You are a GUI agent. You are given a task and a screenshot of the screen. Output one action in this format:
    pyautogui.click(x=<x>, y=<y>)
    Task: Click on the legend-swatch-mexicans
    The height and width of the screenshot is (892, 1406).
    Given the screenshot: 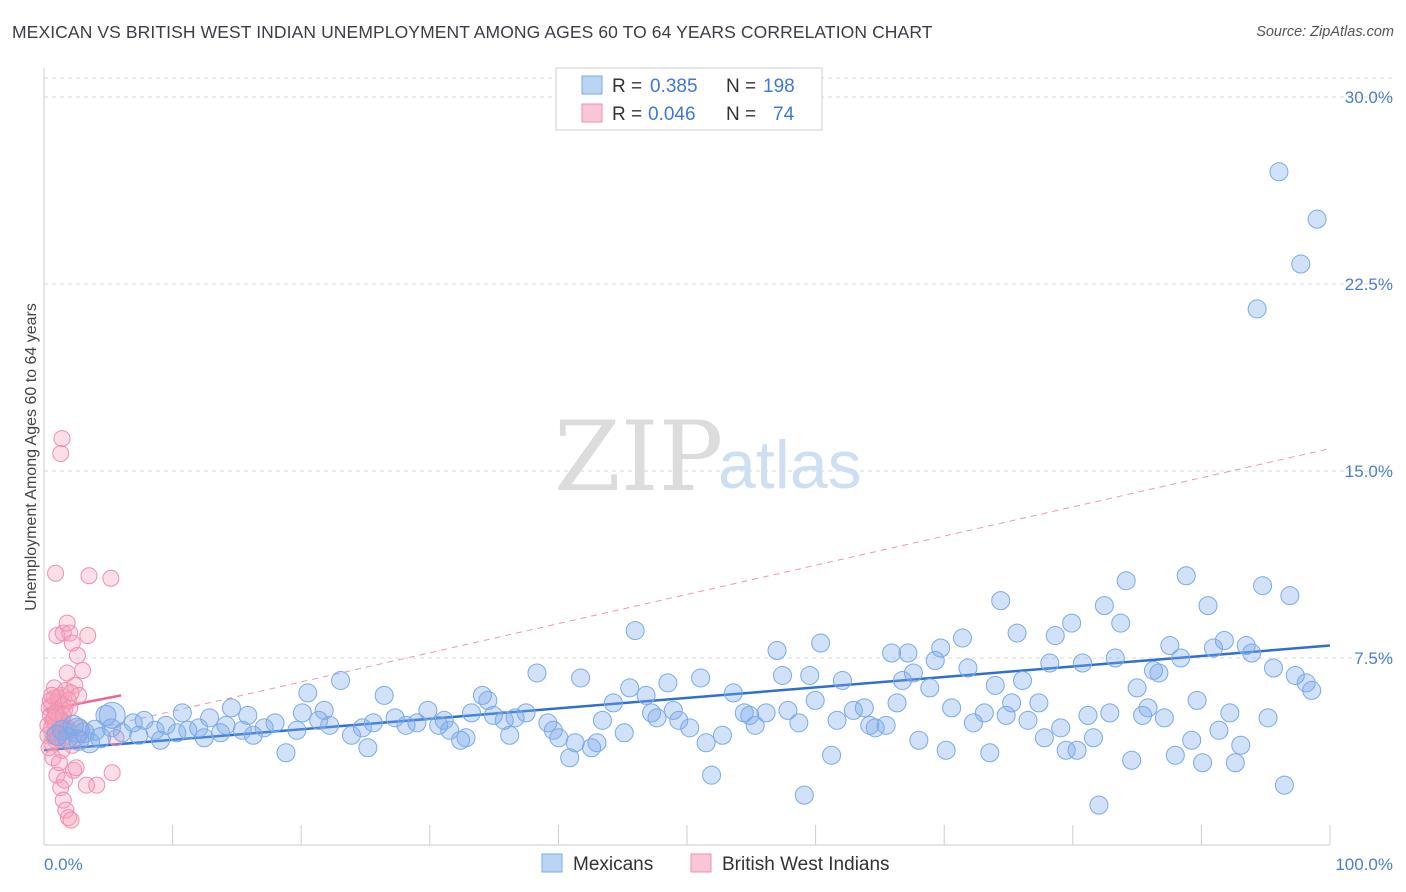 What is the action you would take?
    pyautogui.click(x=592, y=85)
    